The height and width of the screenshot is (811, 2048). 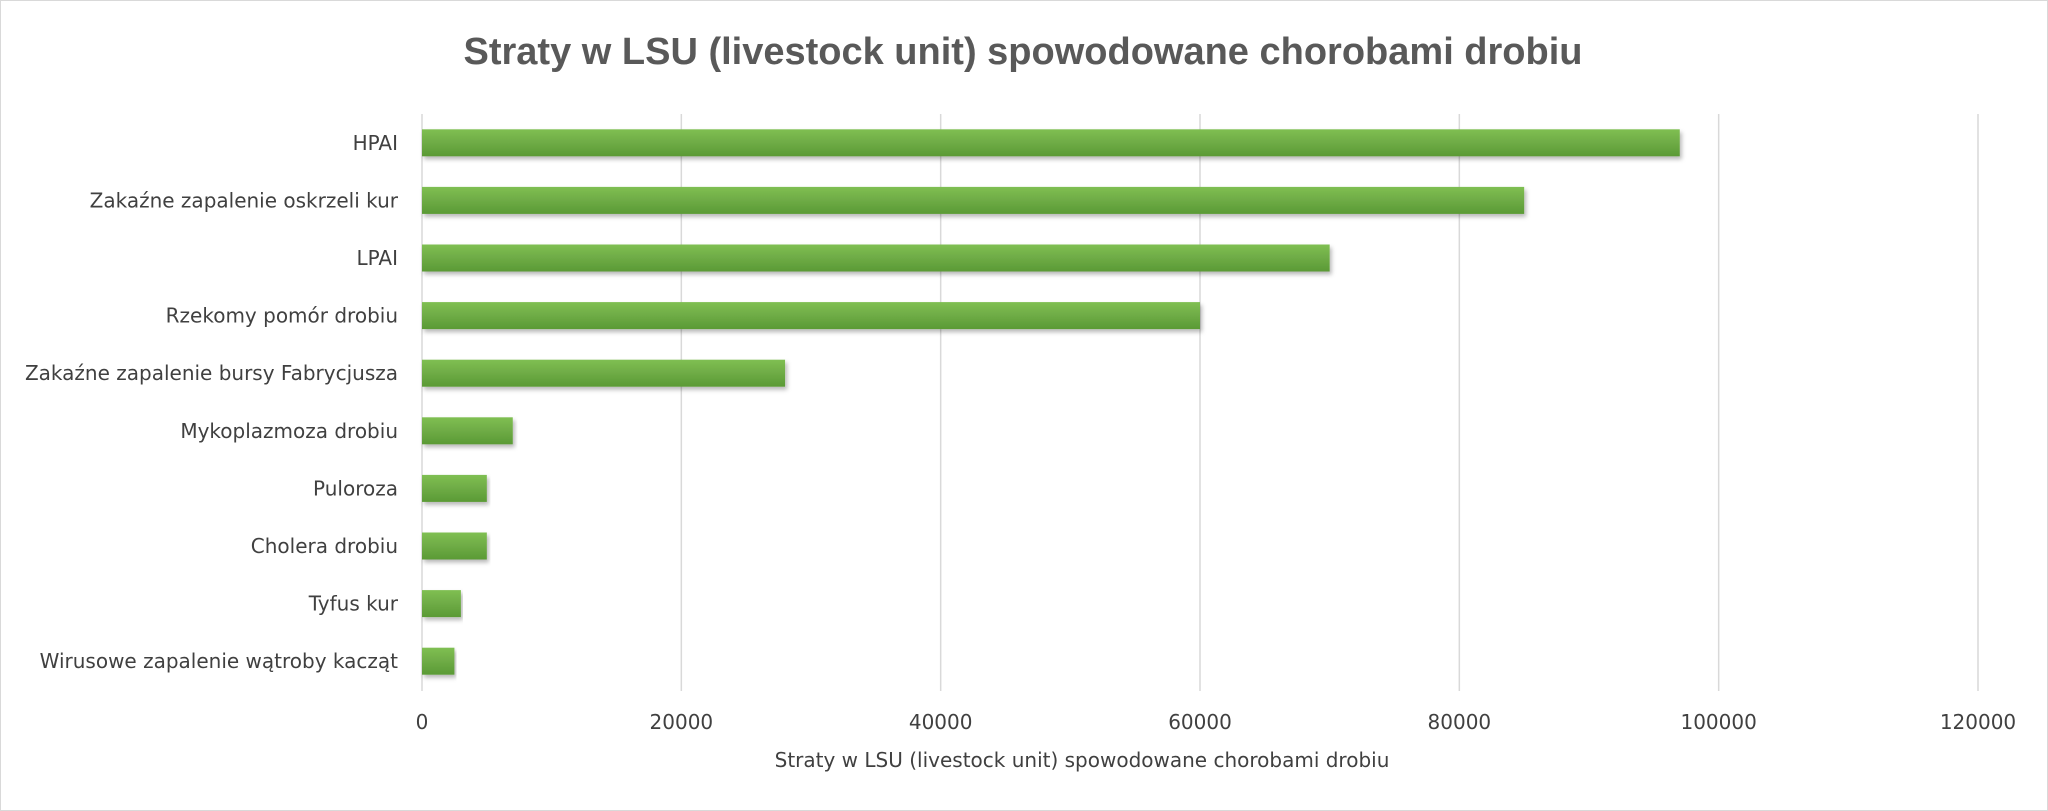 What do you see at coordinates (1200, 722) in the screenshot?
I see `x-tick-label: 60000` at bounding box center [1200, 722].